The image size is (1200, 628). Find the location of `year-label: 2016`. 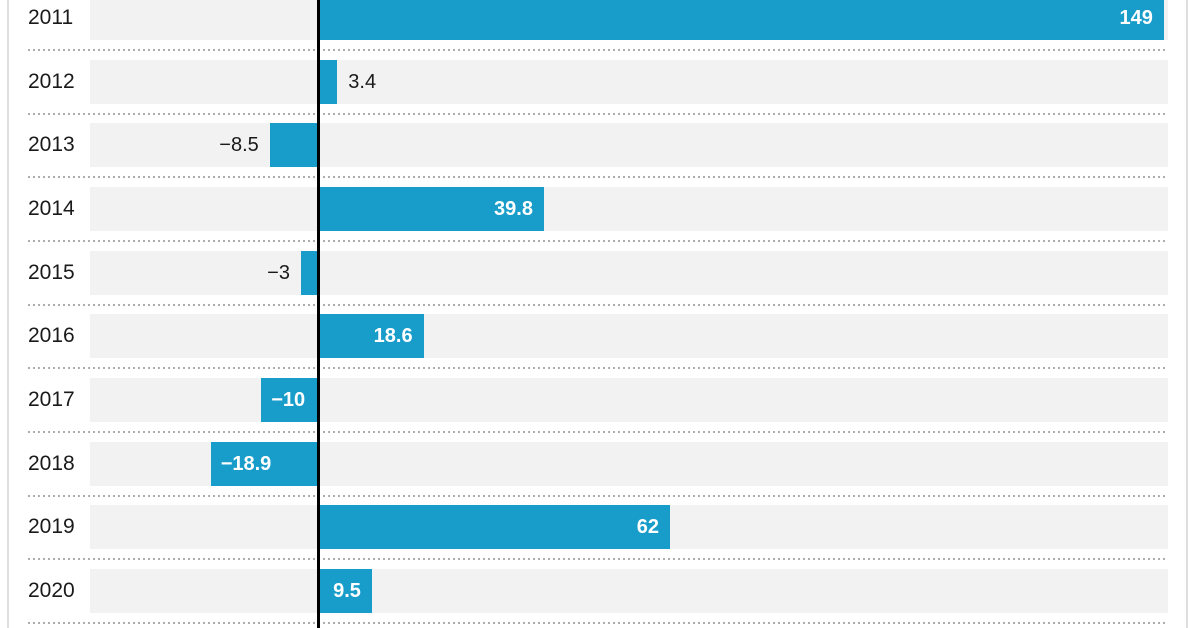

year-label: 2016 is located at coordinates (51, 336).